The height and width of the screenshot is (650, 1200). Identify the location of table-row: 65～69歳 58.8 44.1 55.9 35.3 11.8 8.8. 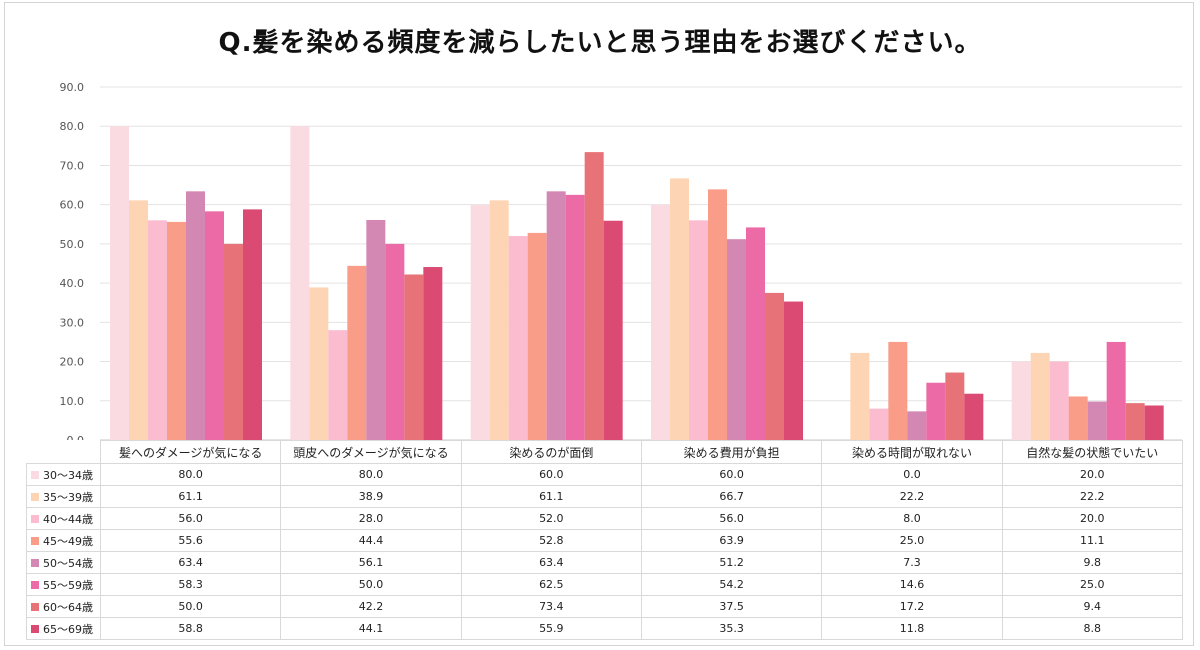
(604, 628).